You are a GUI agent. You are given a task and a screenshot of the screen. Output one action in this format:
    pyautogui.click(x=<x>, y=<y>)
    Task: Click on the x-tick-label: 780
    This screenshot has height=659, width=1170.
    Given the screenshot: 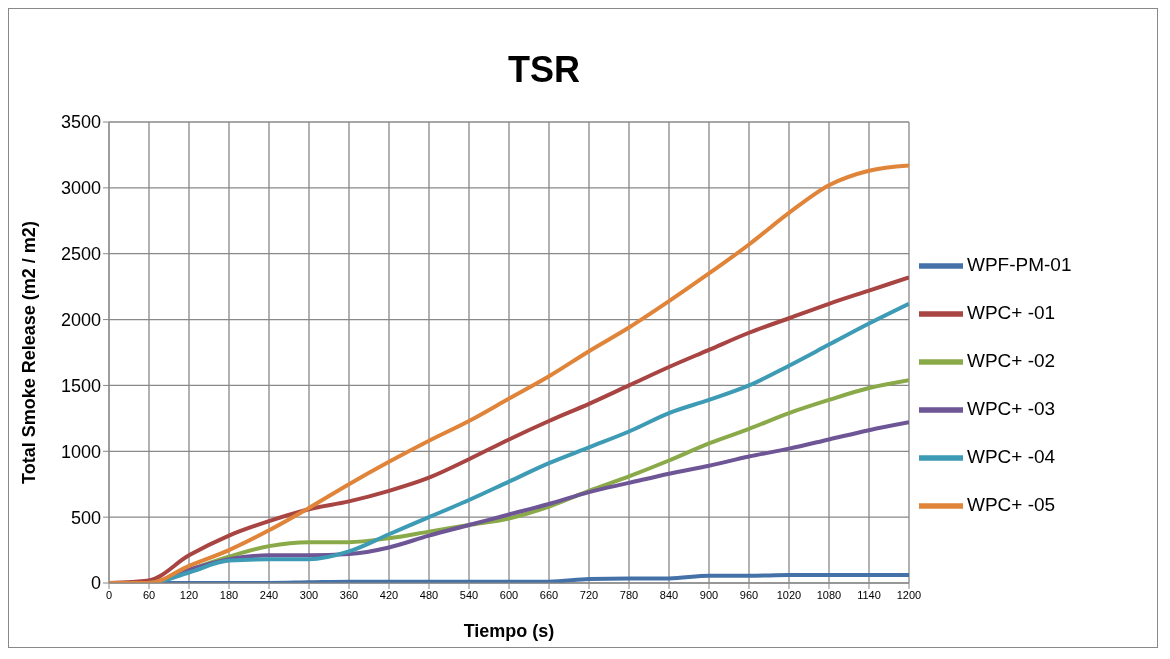 What is the action you would take?
    pyautogui.click(x=629, y=594)
    